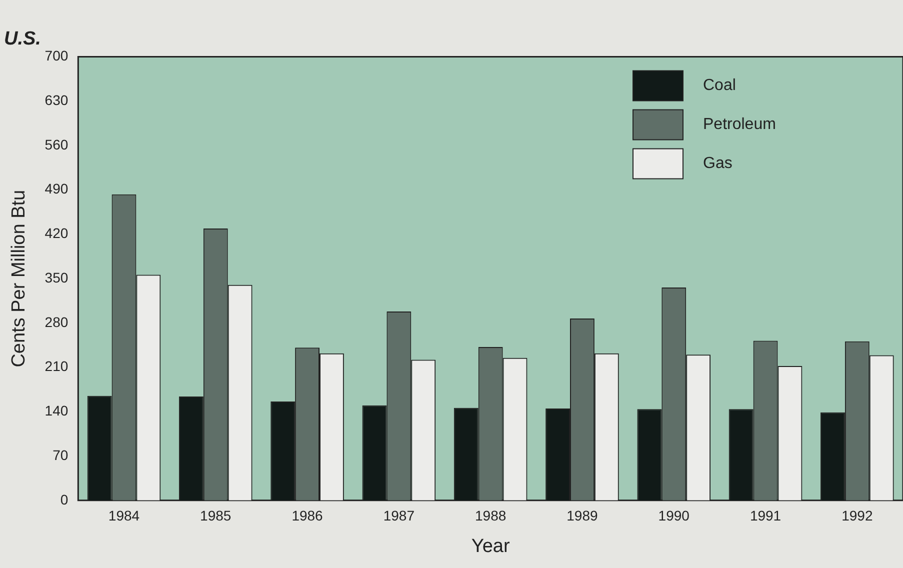  What do you see at coordinates (717, 163) in the screenshot?
I see `legend-label: Gas` at bounding box center [717, 163].